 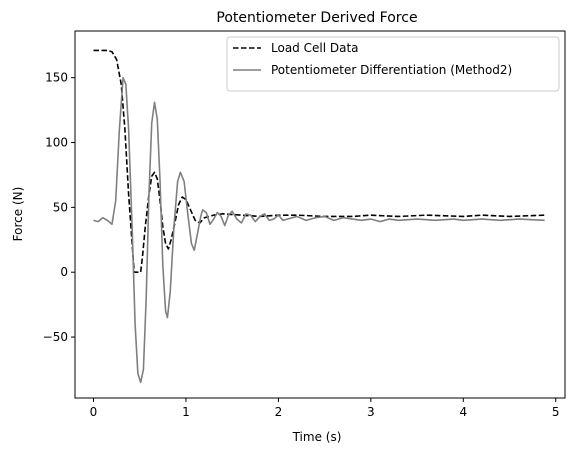 What do you see at coordinates (55, 337) in the screenshot?
I see `y-tick-label: −50` at bounding box center [55, 337].